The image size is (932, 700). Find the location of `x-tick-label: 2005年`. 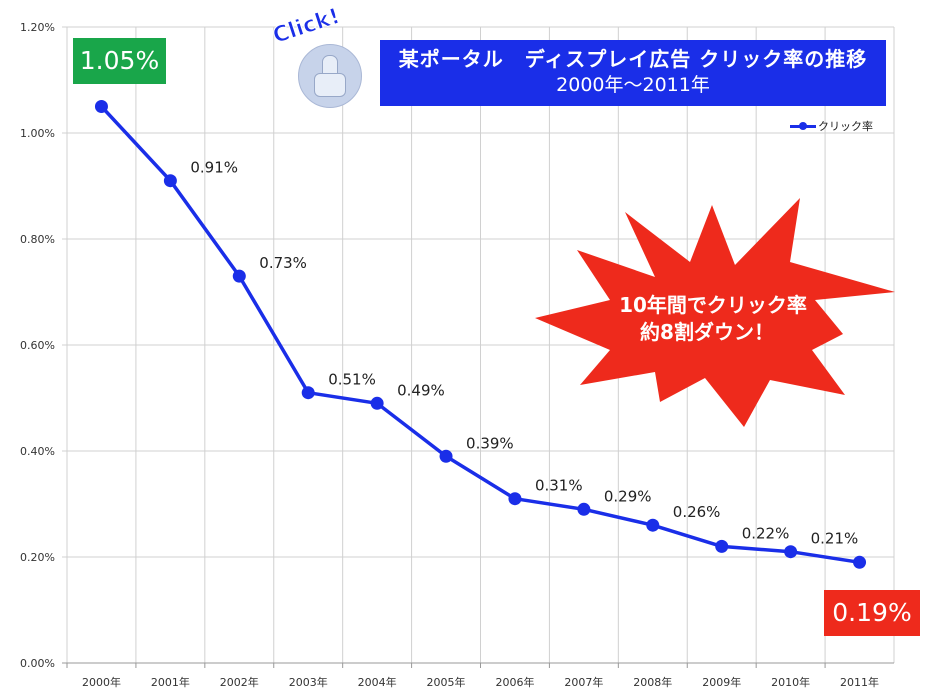

x-tick-label: 2005年 is located at coordinates (446, 682).